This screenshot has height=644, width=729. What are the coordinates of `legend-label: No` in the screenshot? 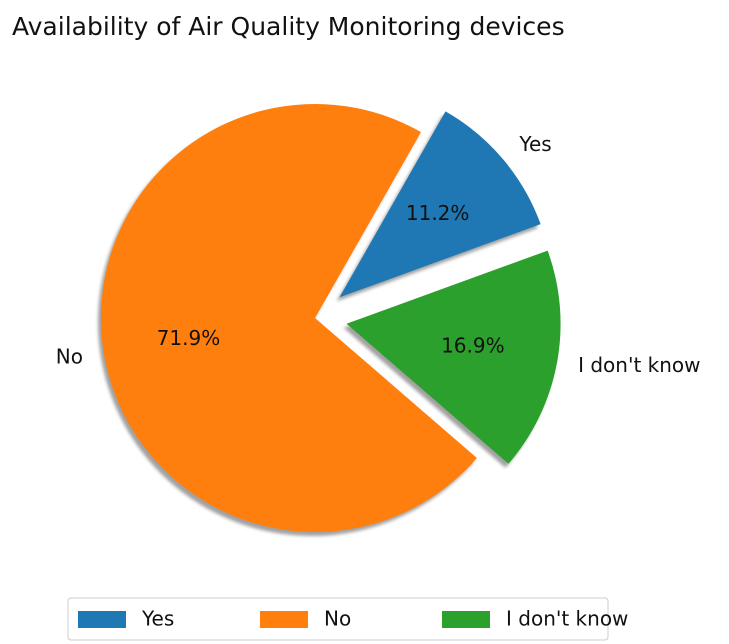 It's located at (337, 619).